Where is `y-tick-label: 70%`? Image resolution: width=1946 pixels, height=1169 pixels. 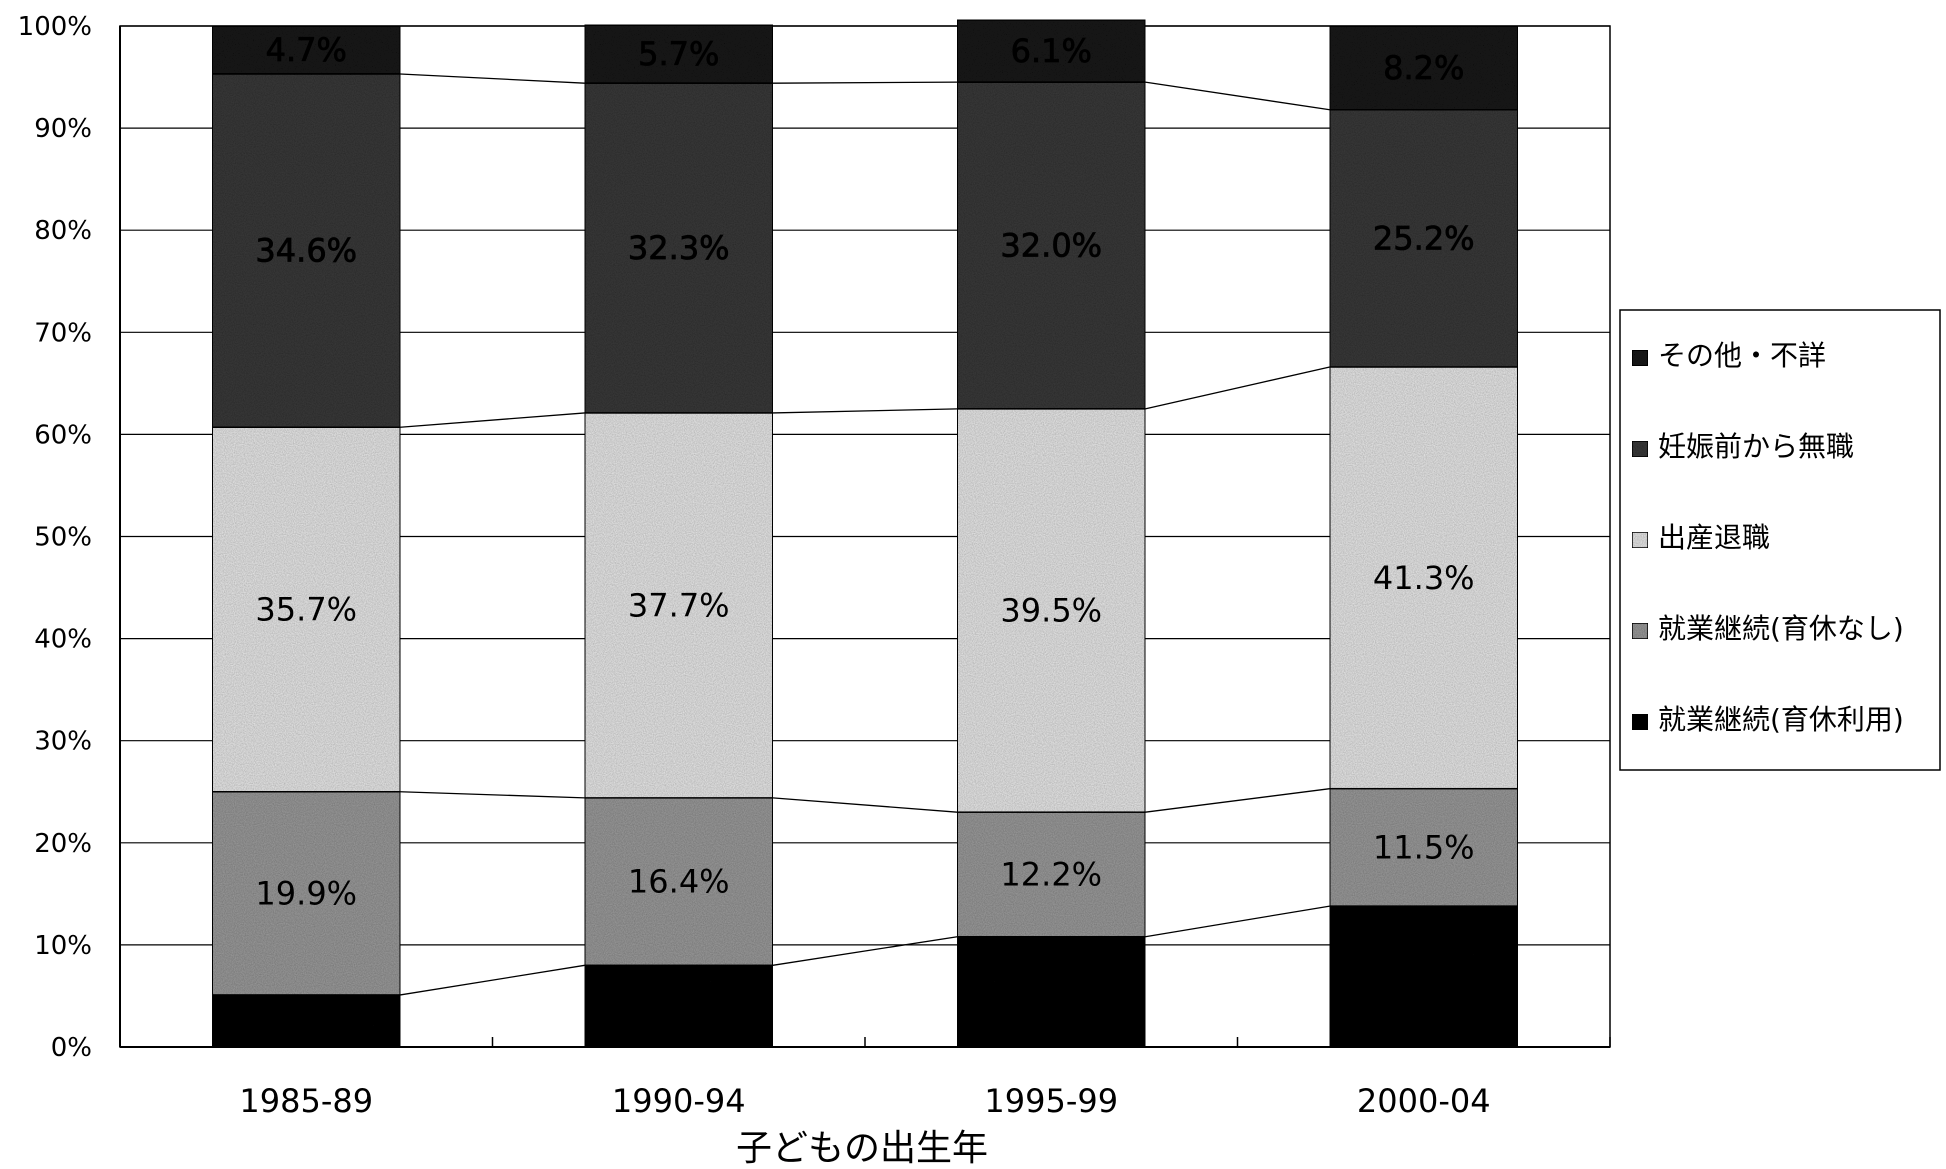
y-tick-label: 70% is located at coordinates (63, 333).